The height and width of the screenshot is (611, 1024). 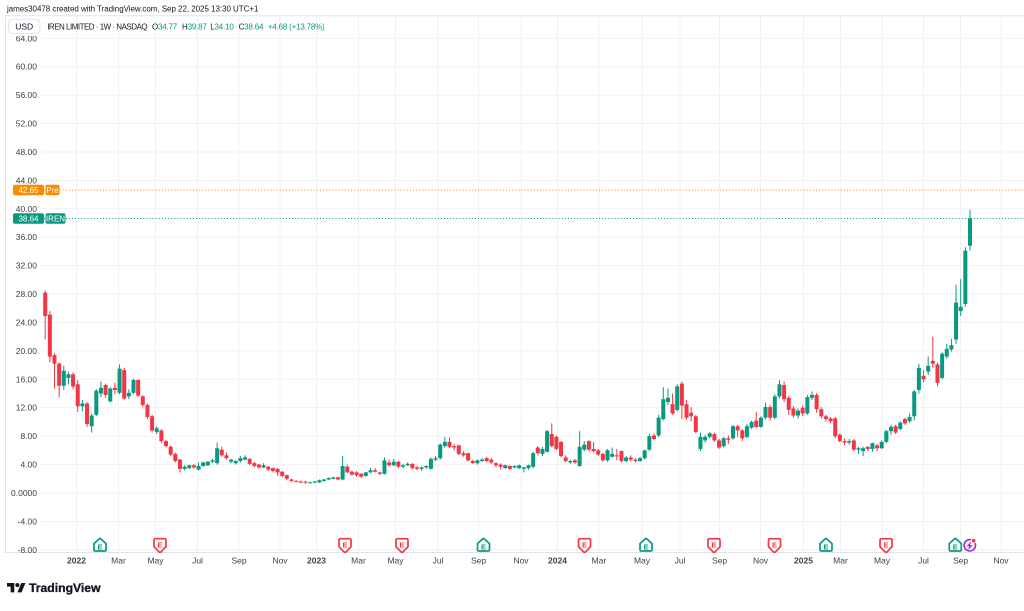 I want to click on svg-text: 12.00, so click(x=27, y=408).